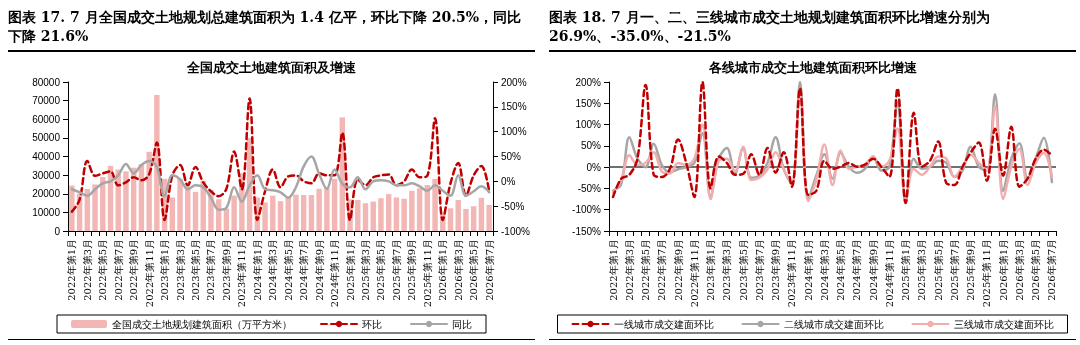 This screenshot has width=1080, height=345. Describe the element at coordinates (514, 107) in the screenshot. I see `y2-tick-label: 150%` at that location.